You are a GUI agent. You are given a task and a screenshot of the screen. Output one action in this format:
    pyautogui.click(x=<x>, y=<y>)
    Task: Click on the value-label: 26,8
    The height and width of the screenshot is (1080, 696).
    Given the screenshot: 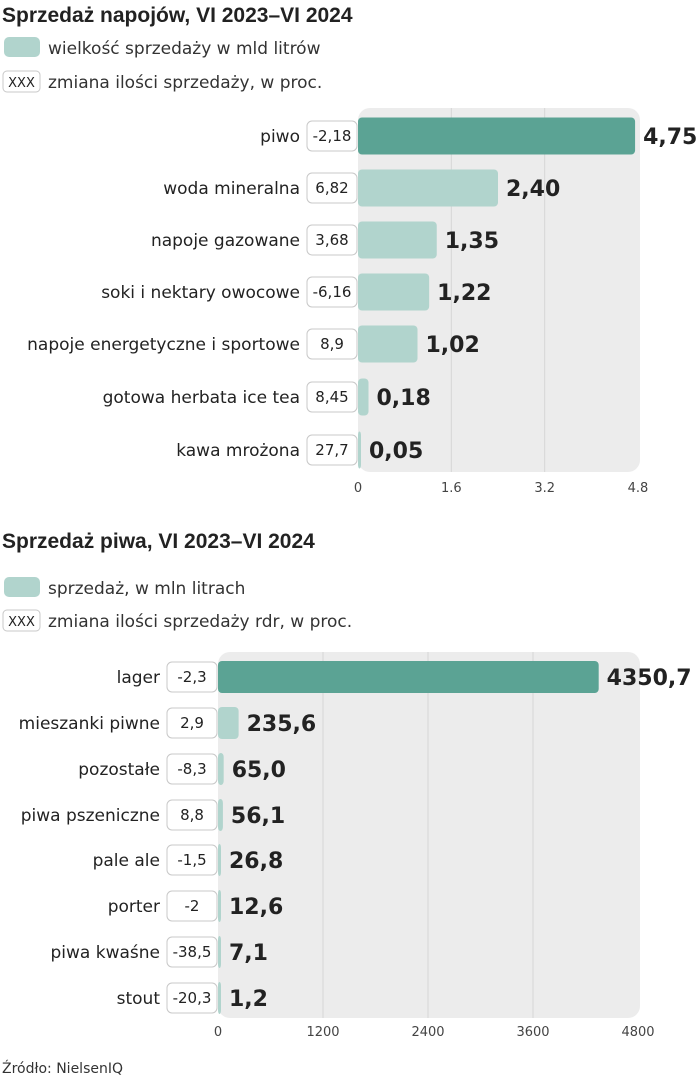 What is the action you would take?
    pyautogui.click(x=256, y=861)
    